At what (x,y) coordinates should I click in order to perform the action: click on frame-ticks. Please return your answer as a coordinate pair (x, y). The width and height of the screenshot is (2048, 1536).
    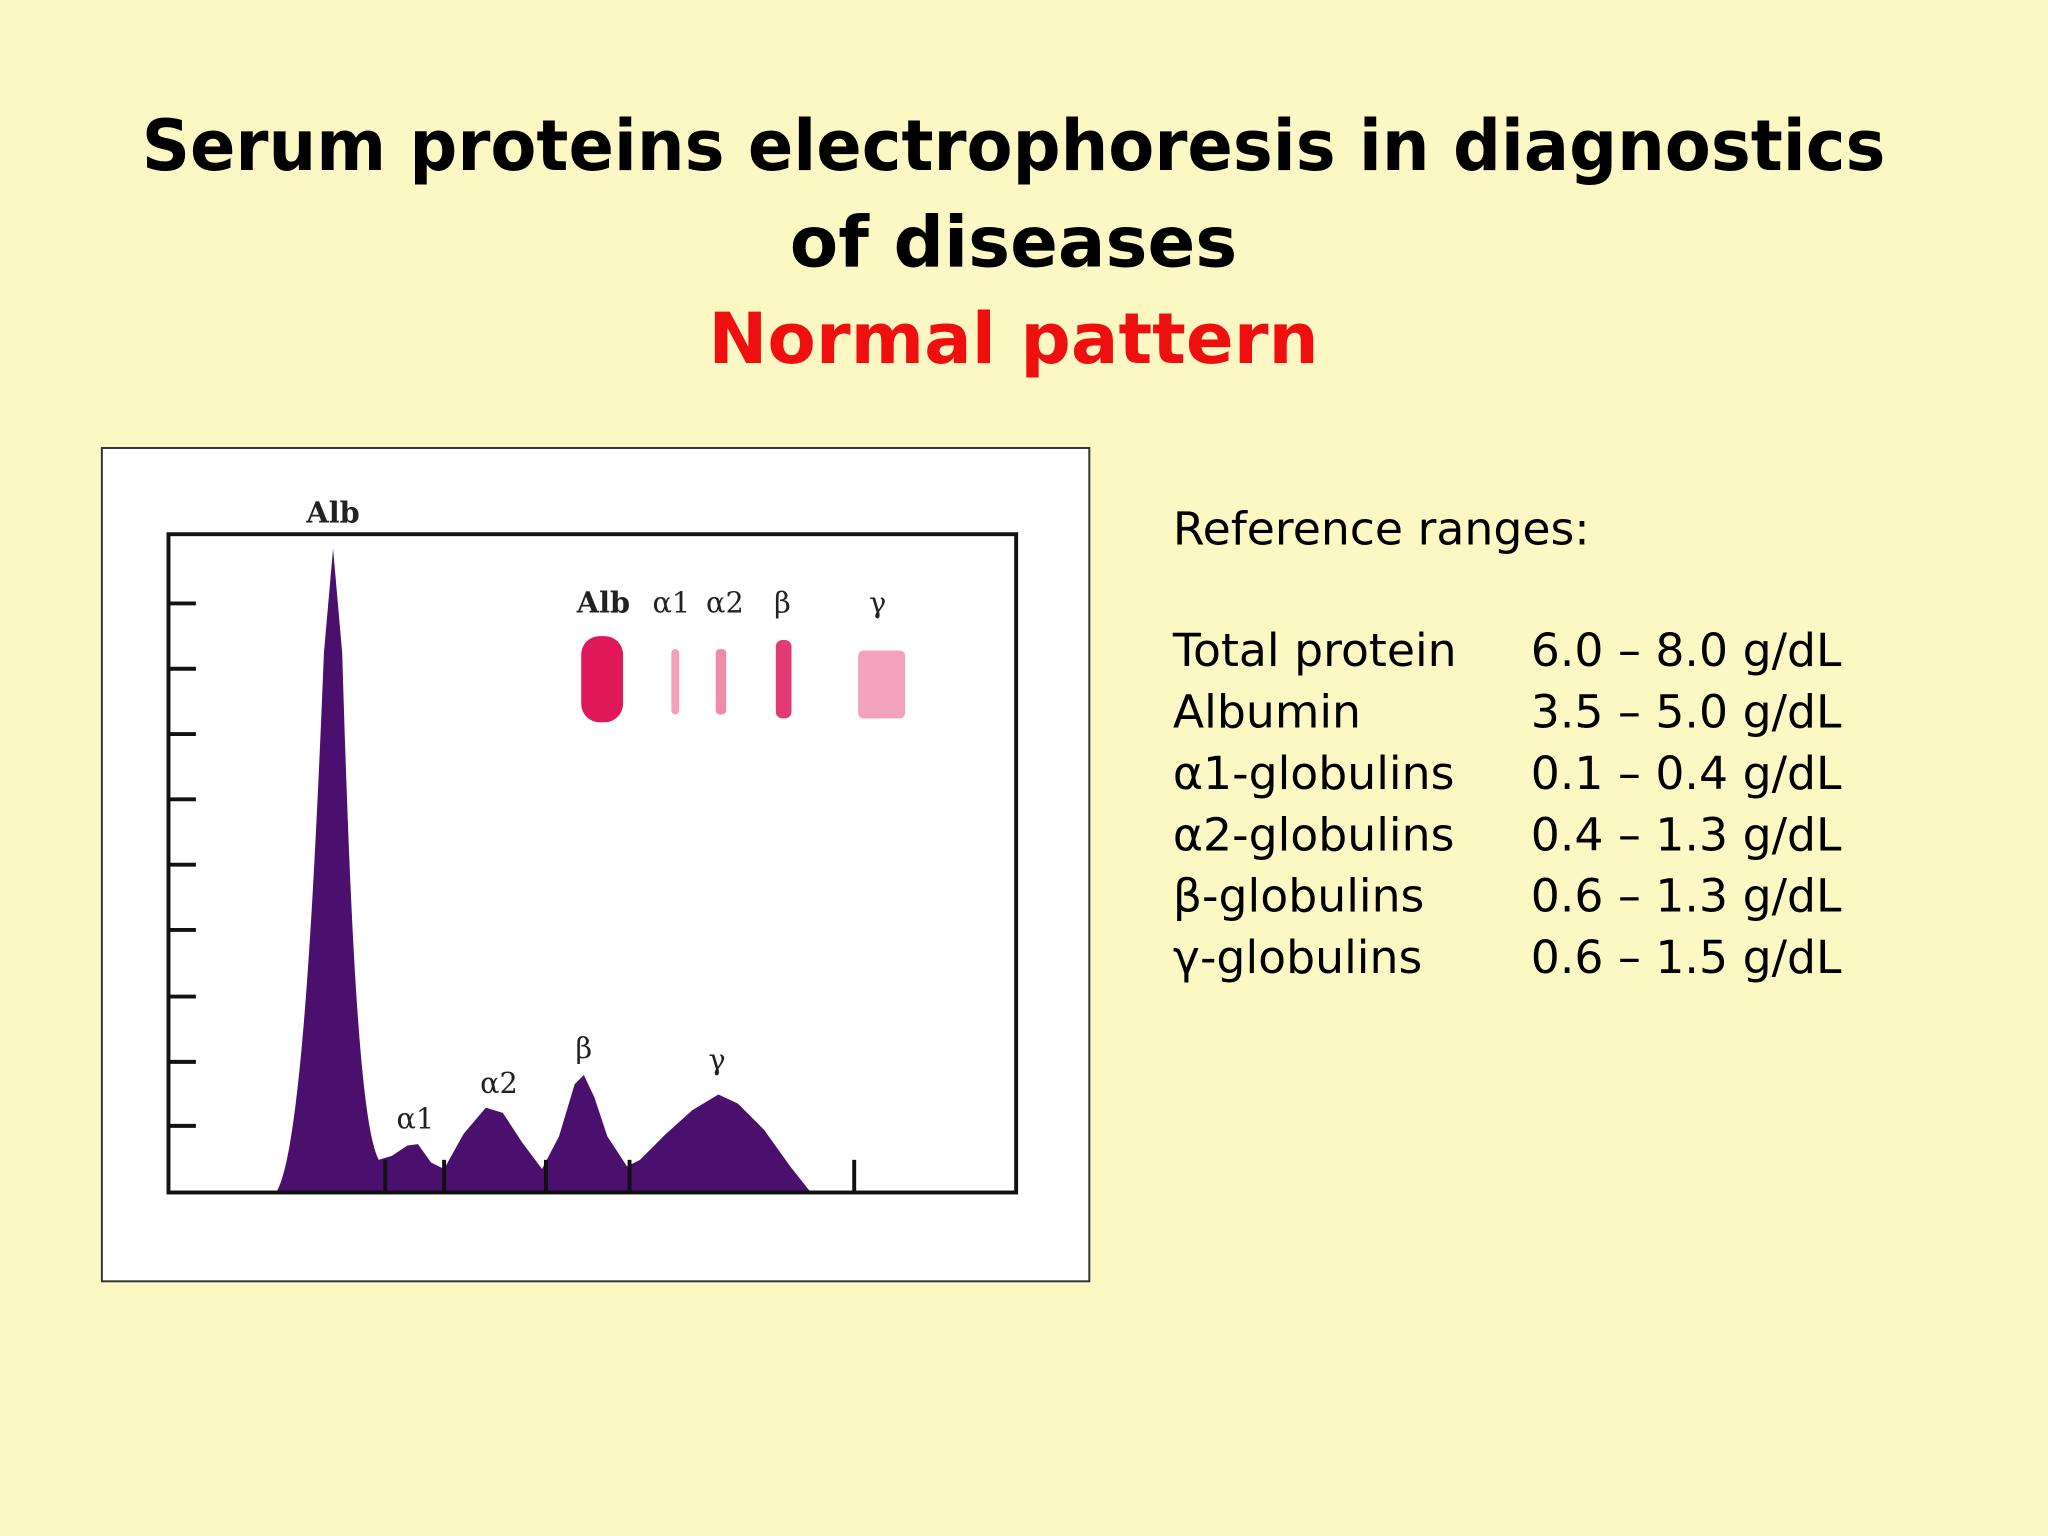
    Looking at the image, I should click on (512, 896).